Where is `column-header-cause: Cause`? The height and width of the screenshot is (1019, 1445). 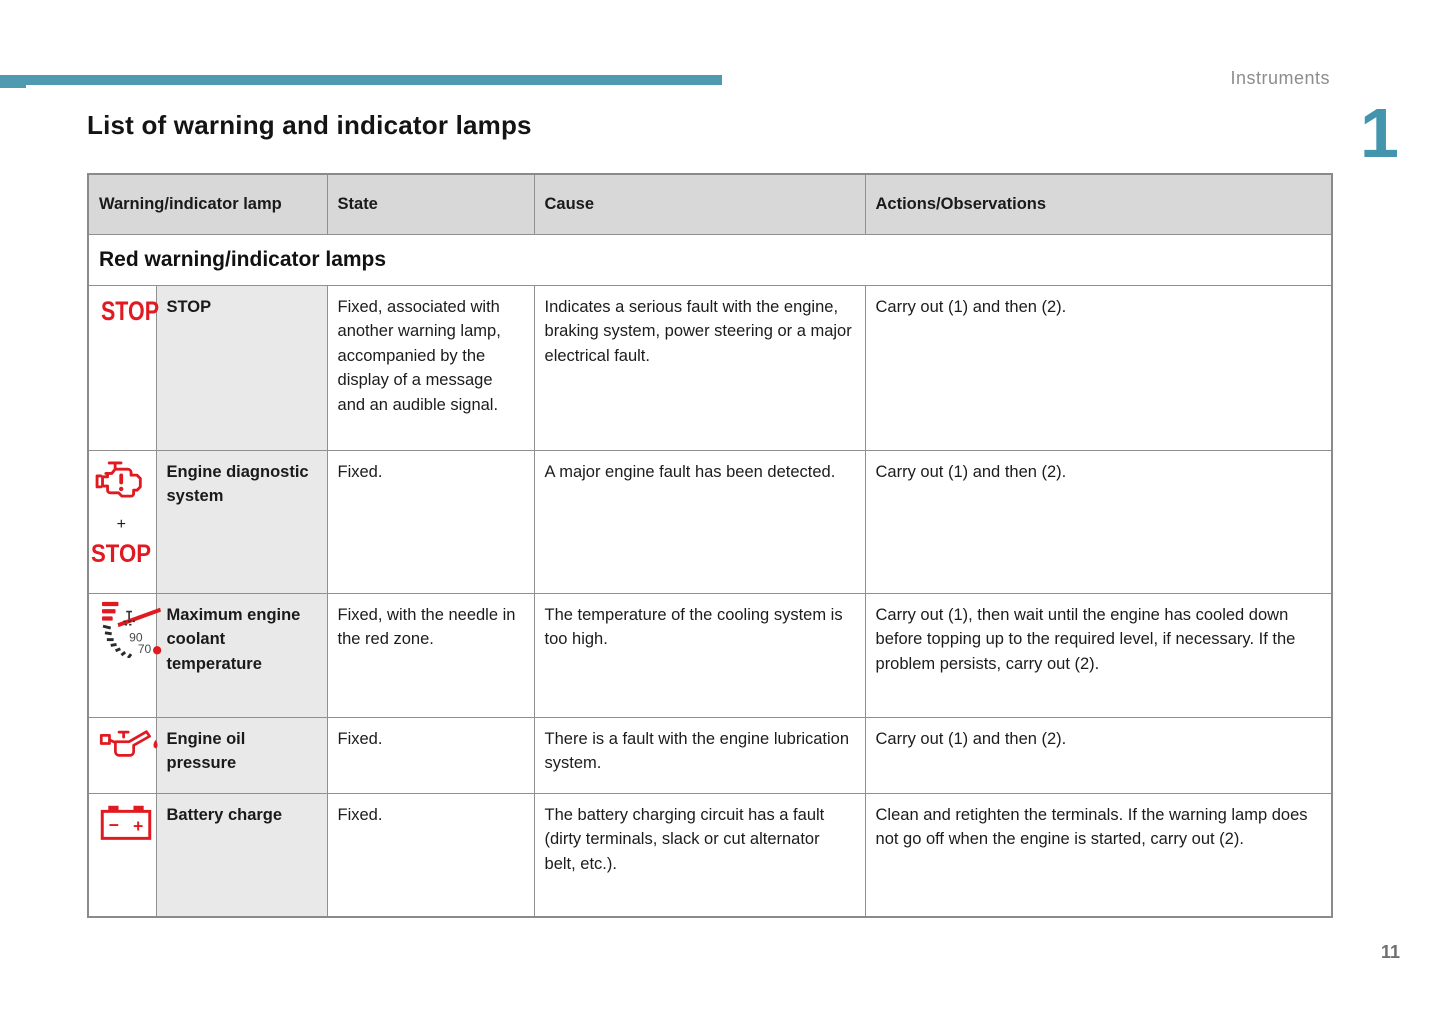 column-header-cause: Cause is located at coordinates (699, 204).